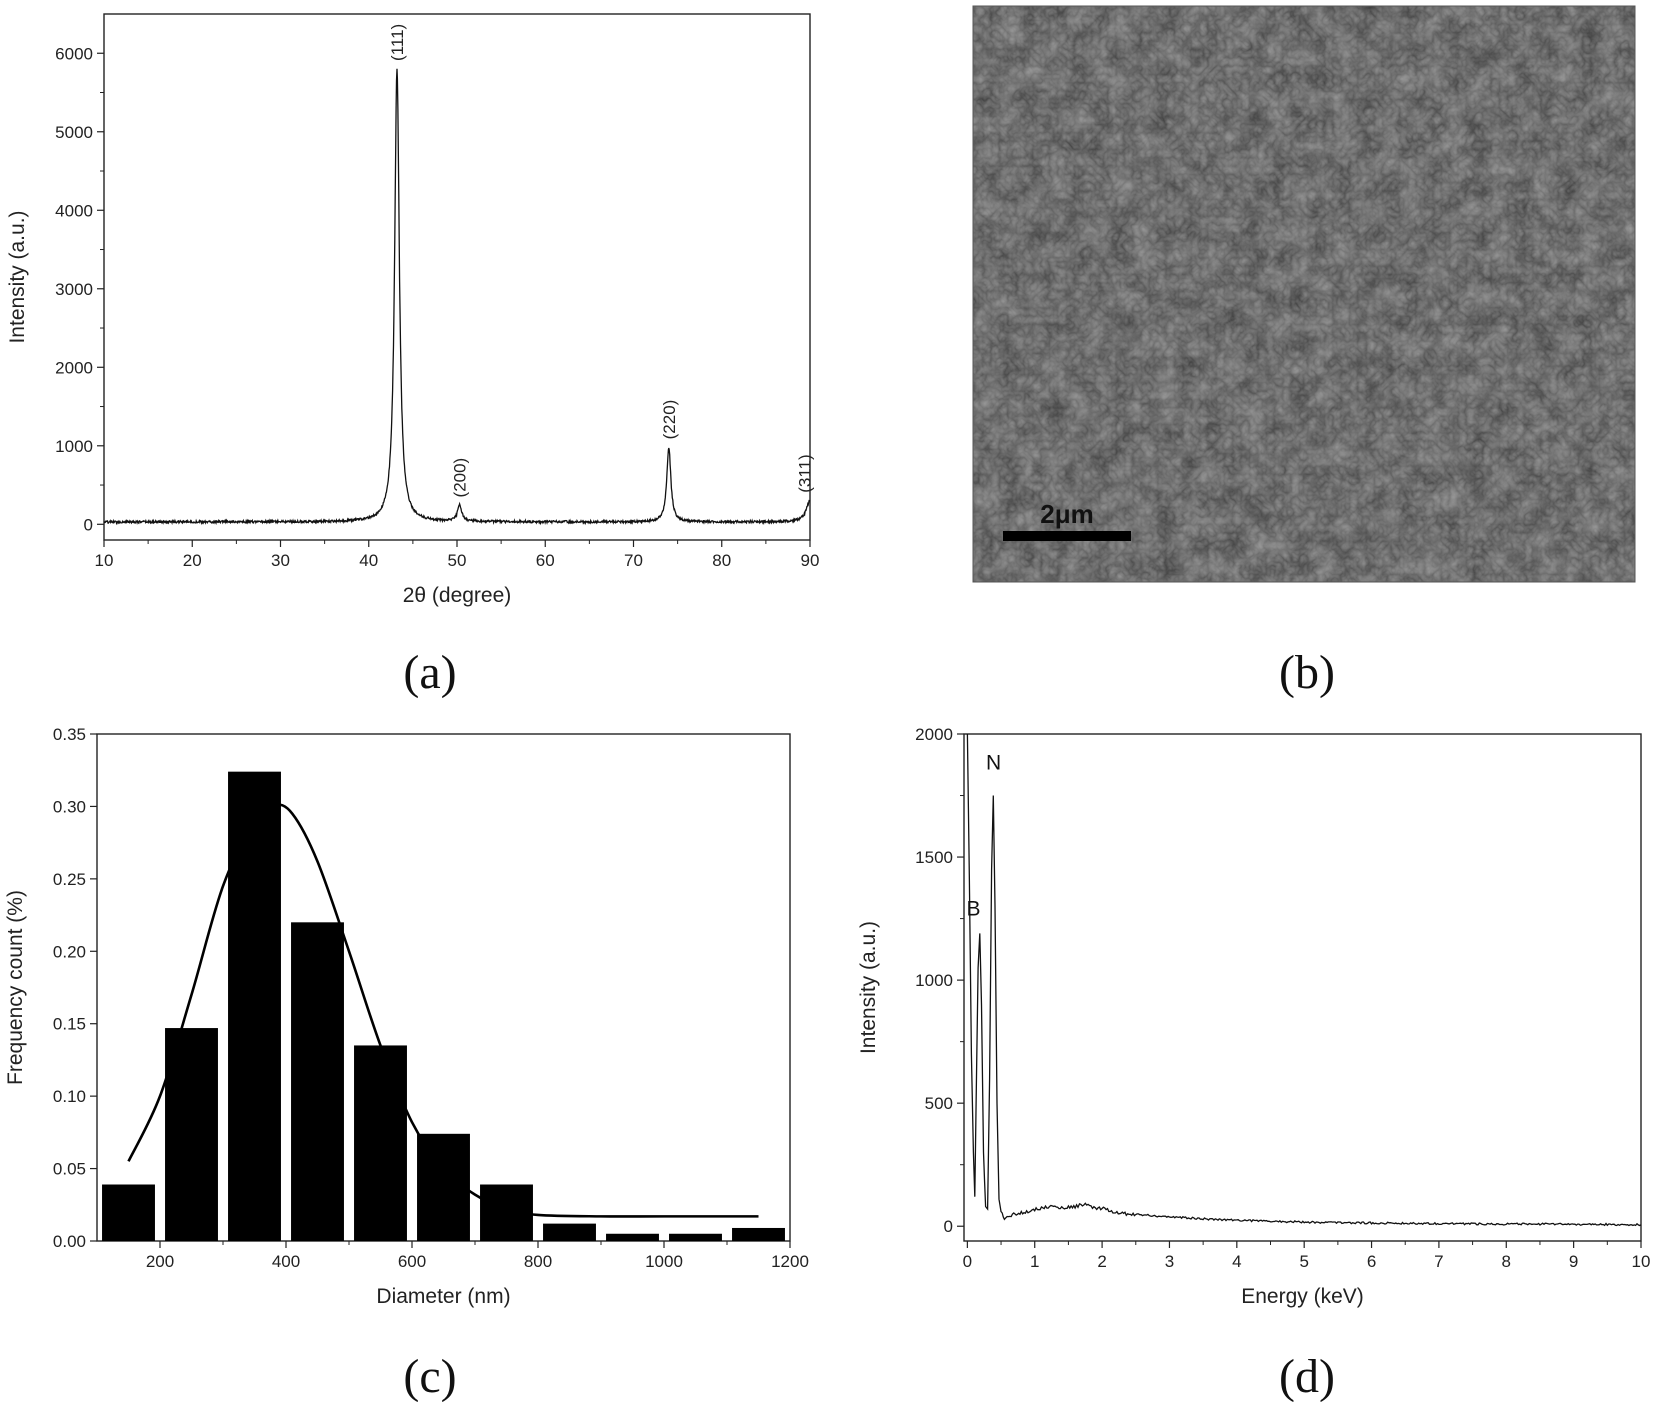 The height and width of the screenshot is (1402, 1654). What do you see at coordinates (538, 1261) in the screenshot?
I see `x-tick-label: 800` at bounding box center [538, 1261].